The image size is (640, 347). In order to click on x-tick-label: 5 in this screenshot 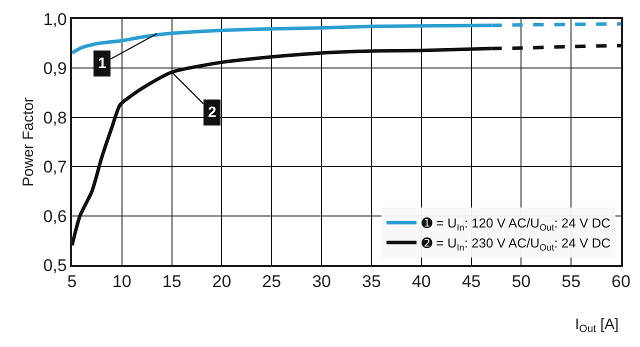, I will do `click(72, 282)`.